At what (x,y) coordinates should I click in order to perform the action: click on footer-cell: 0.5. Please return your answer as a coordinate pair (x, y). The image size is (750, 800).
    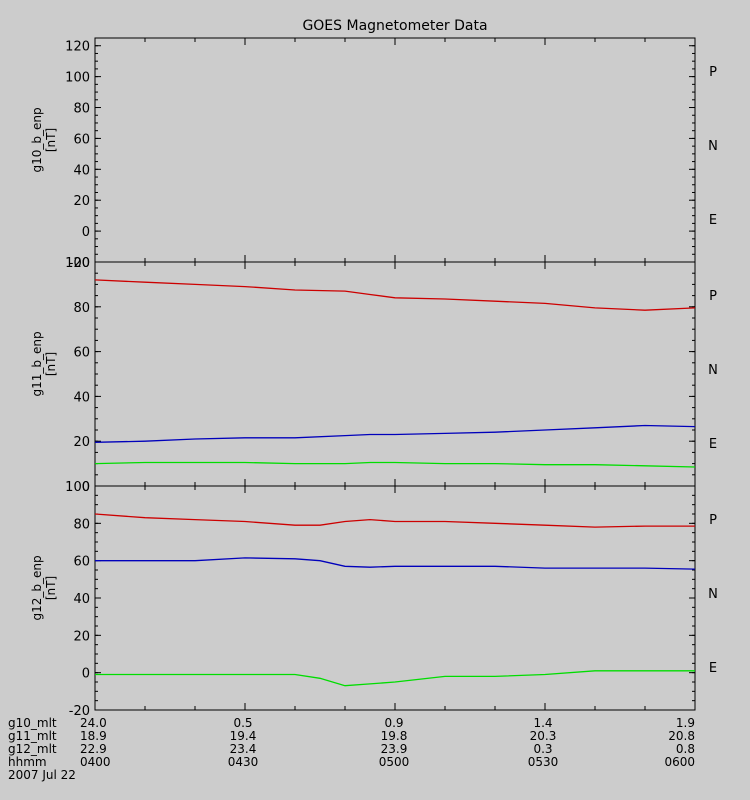
    Looking at the image, I should click on (242, 723).